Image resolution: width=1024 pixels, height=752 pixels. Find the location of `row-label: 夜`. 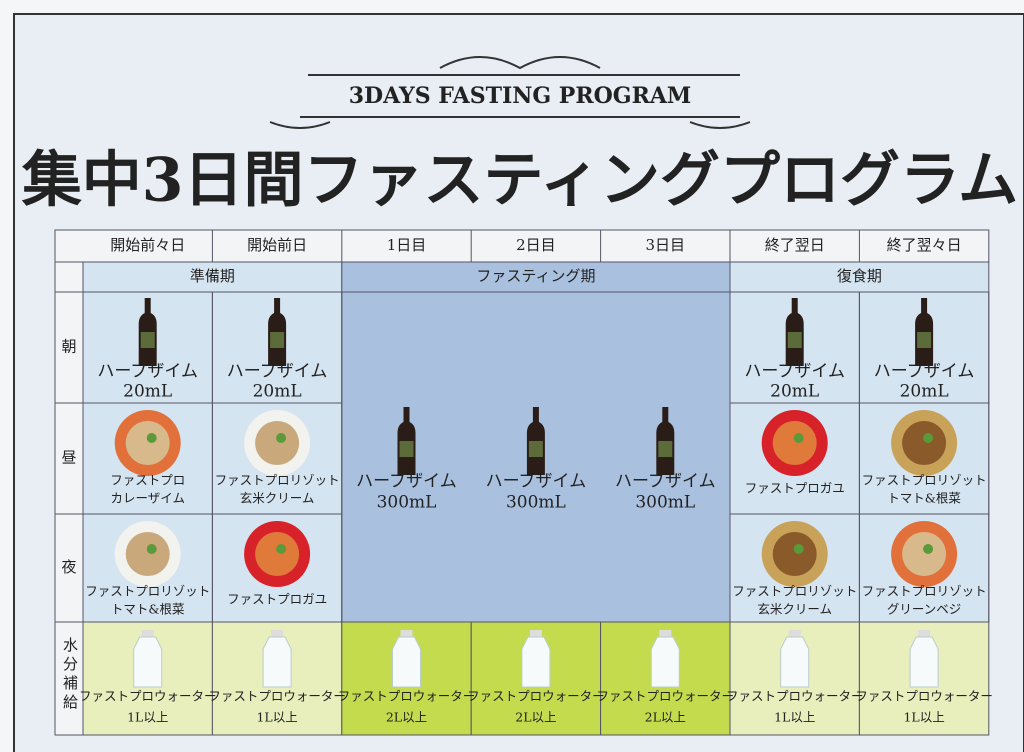

row-label: 夜 is located at coordinates (68, 567).